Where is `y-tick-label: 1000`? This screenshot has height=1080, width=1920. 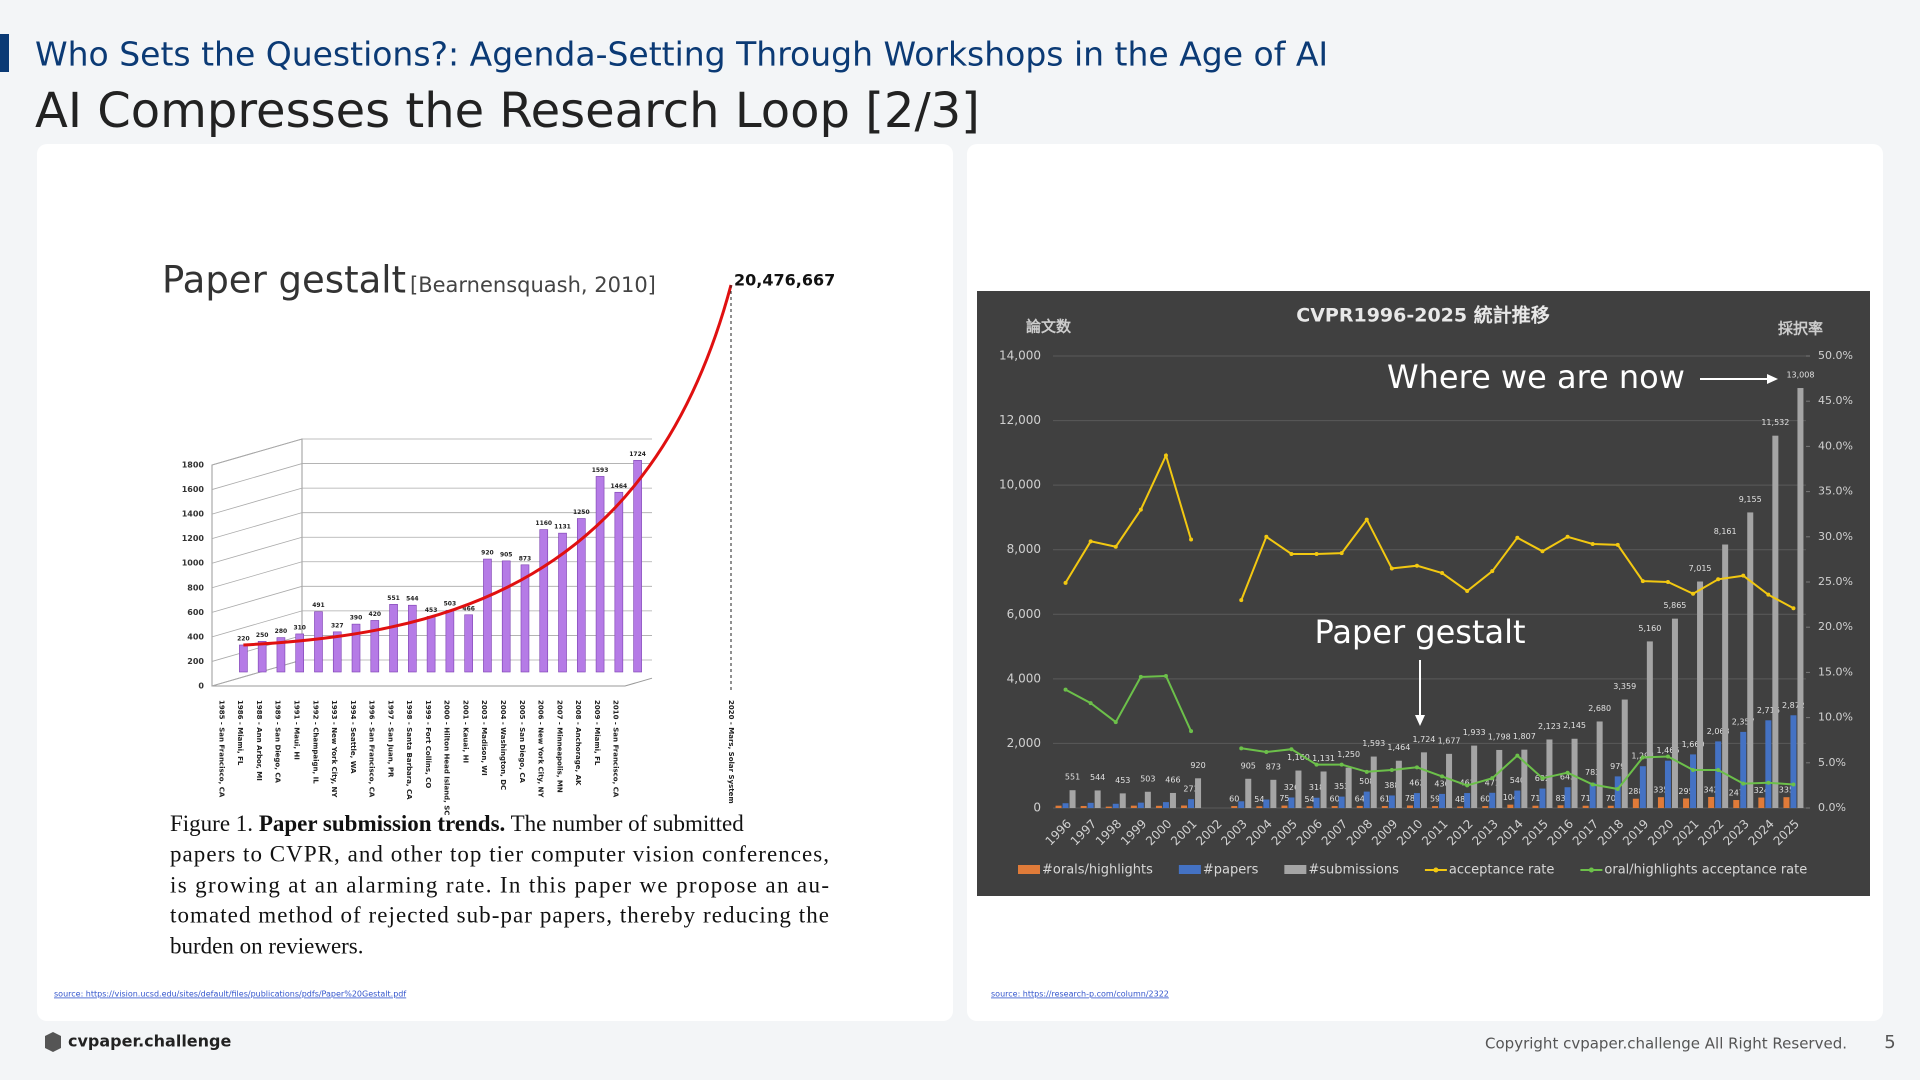
y-tick-label: 1000 is located at coordinates (193, 563).